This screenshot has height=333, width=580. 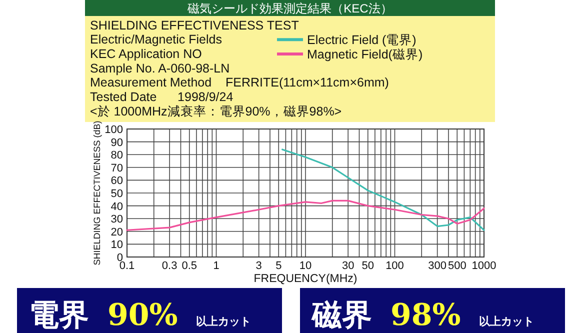 I want to click on chart-title: 磁気シールド効果測定結果（KEC法）, so click(x=289, y=9).